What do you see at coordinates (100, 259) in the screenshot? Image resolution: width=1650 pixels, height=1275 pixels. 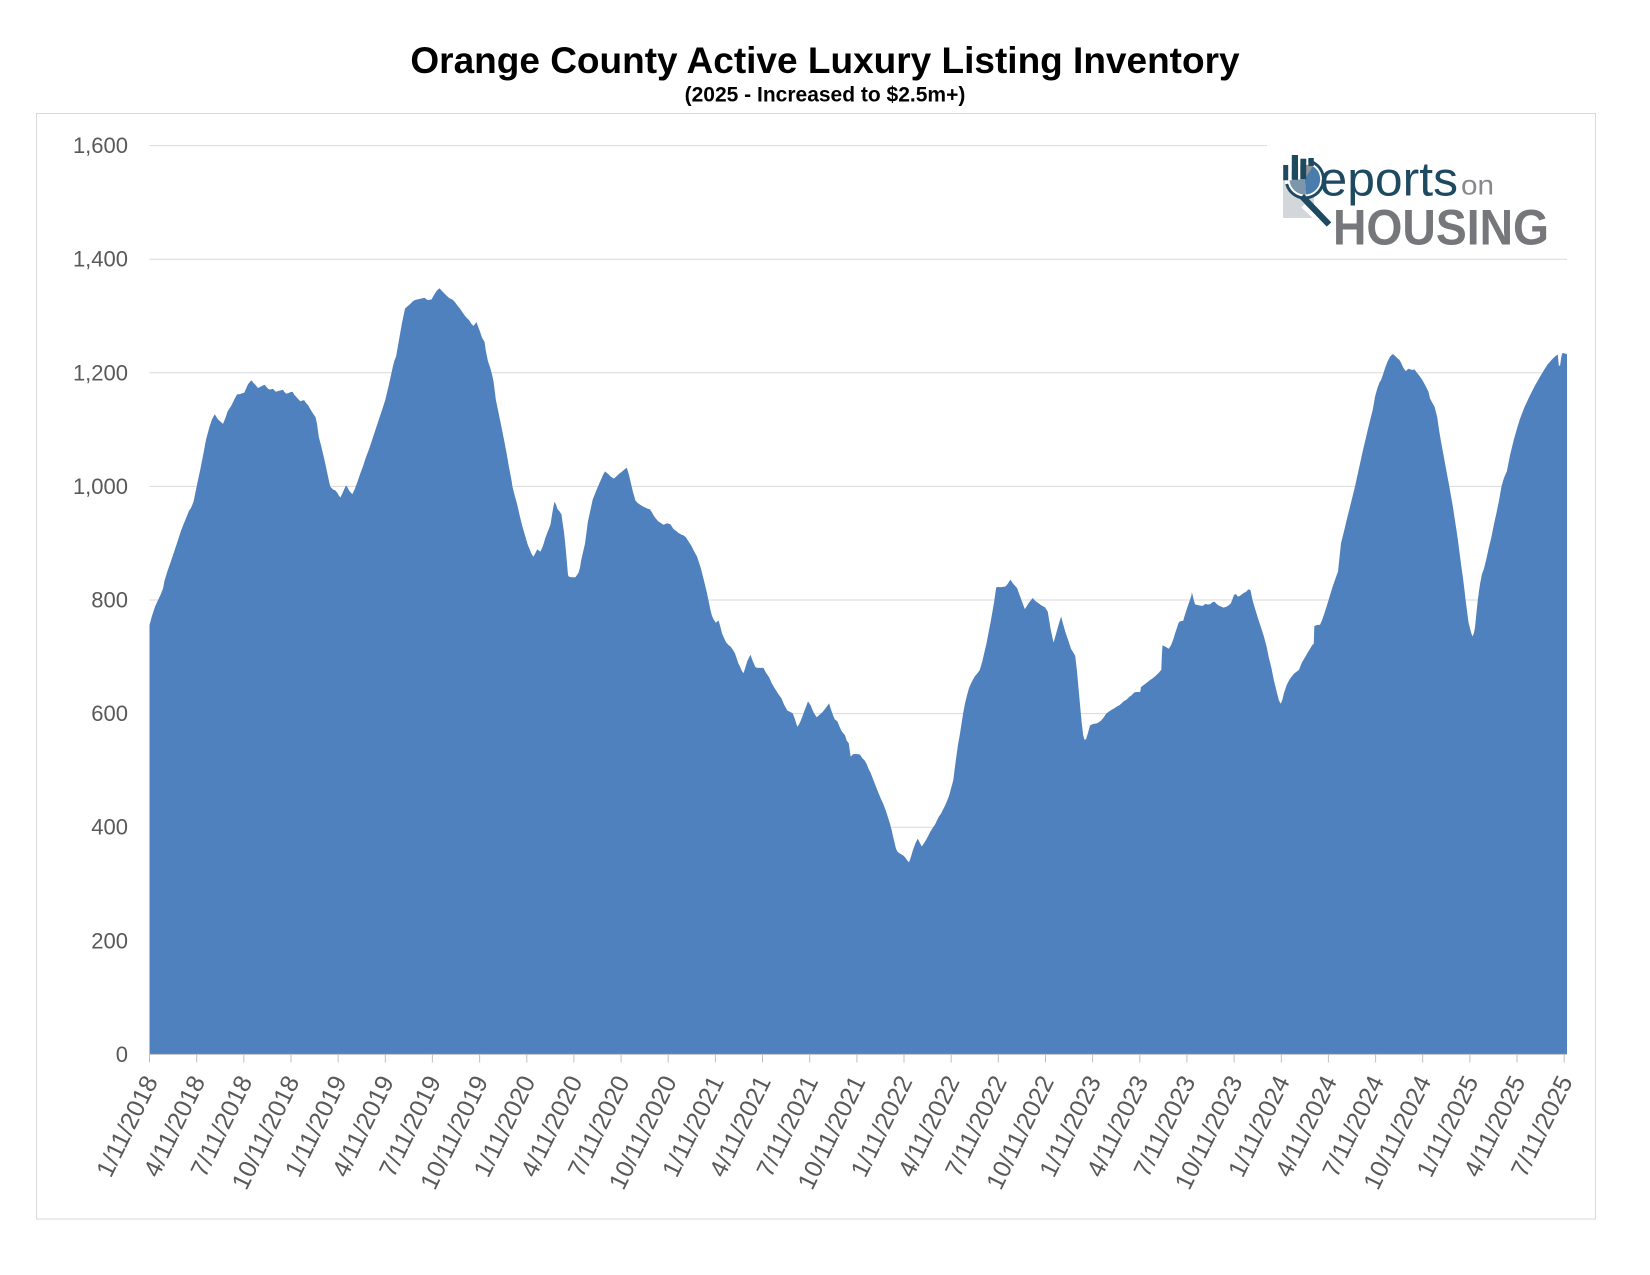 I see `svg-text: 1,400` at bounding box center [100, 259].